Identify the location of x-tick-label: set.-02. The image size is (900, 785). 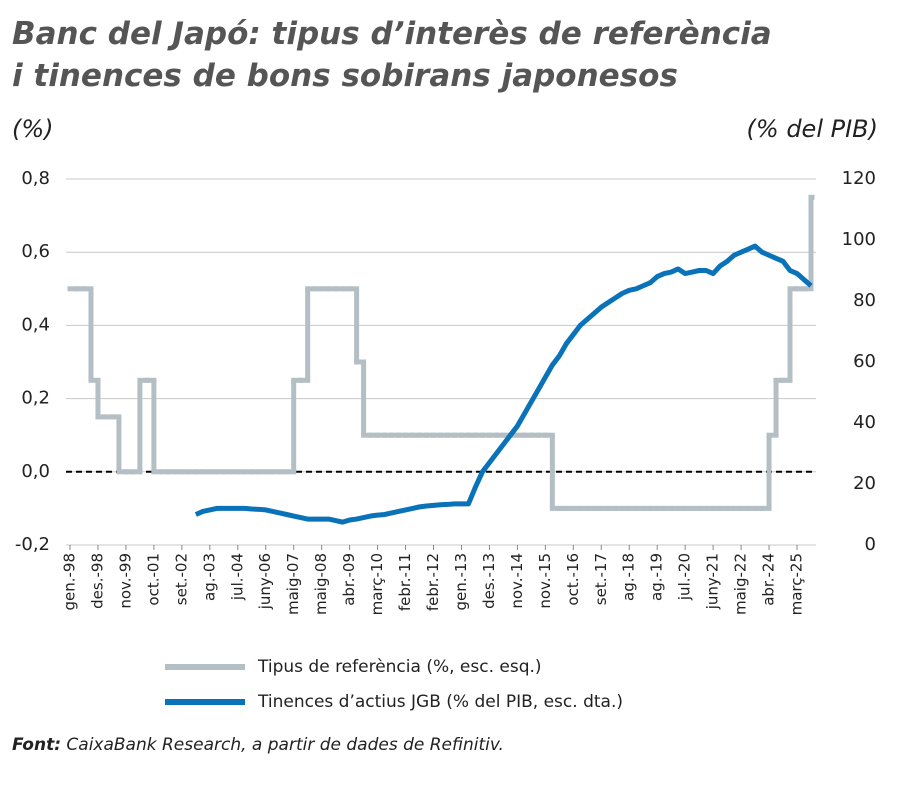
(181, 579).